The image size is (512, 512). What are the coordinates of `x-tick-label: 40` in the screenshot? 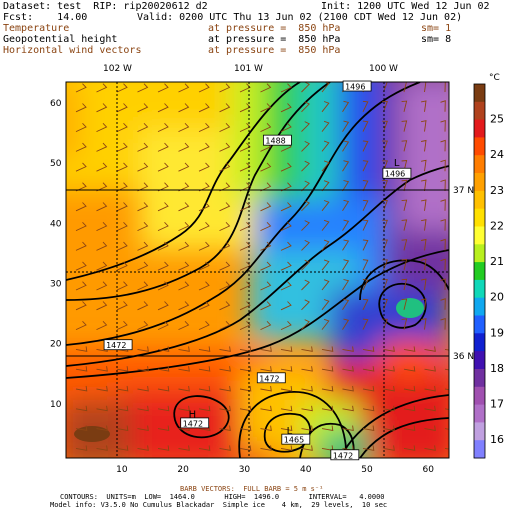 It's located at (306, 470).